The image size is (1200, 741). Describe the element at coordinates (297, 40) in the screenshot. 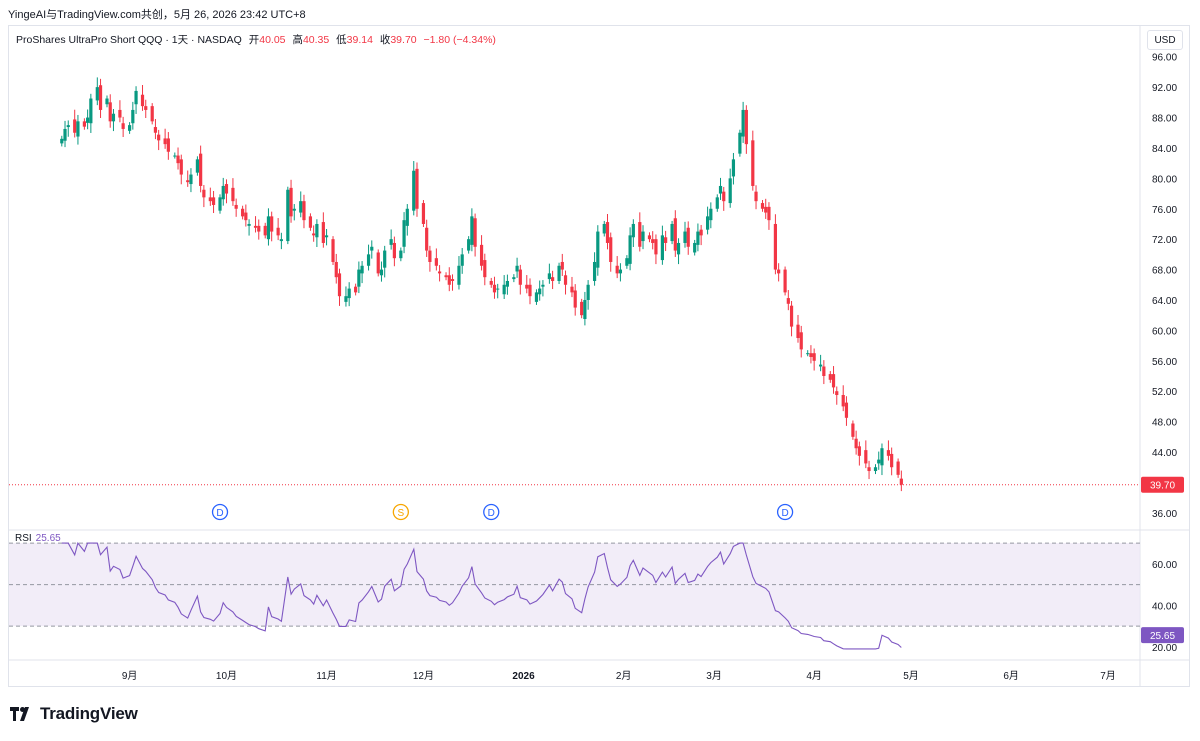

I see `ohlc-high-label: 高` at that location.